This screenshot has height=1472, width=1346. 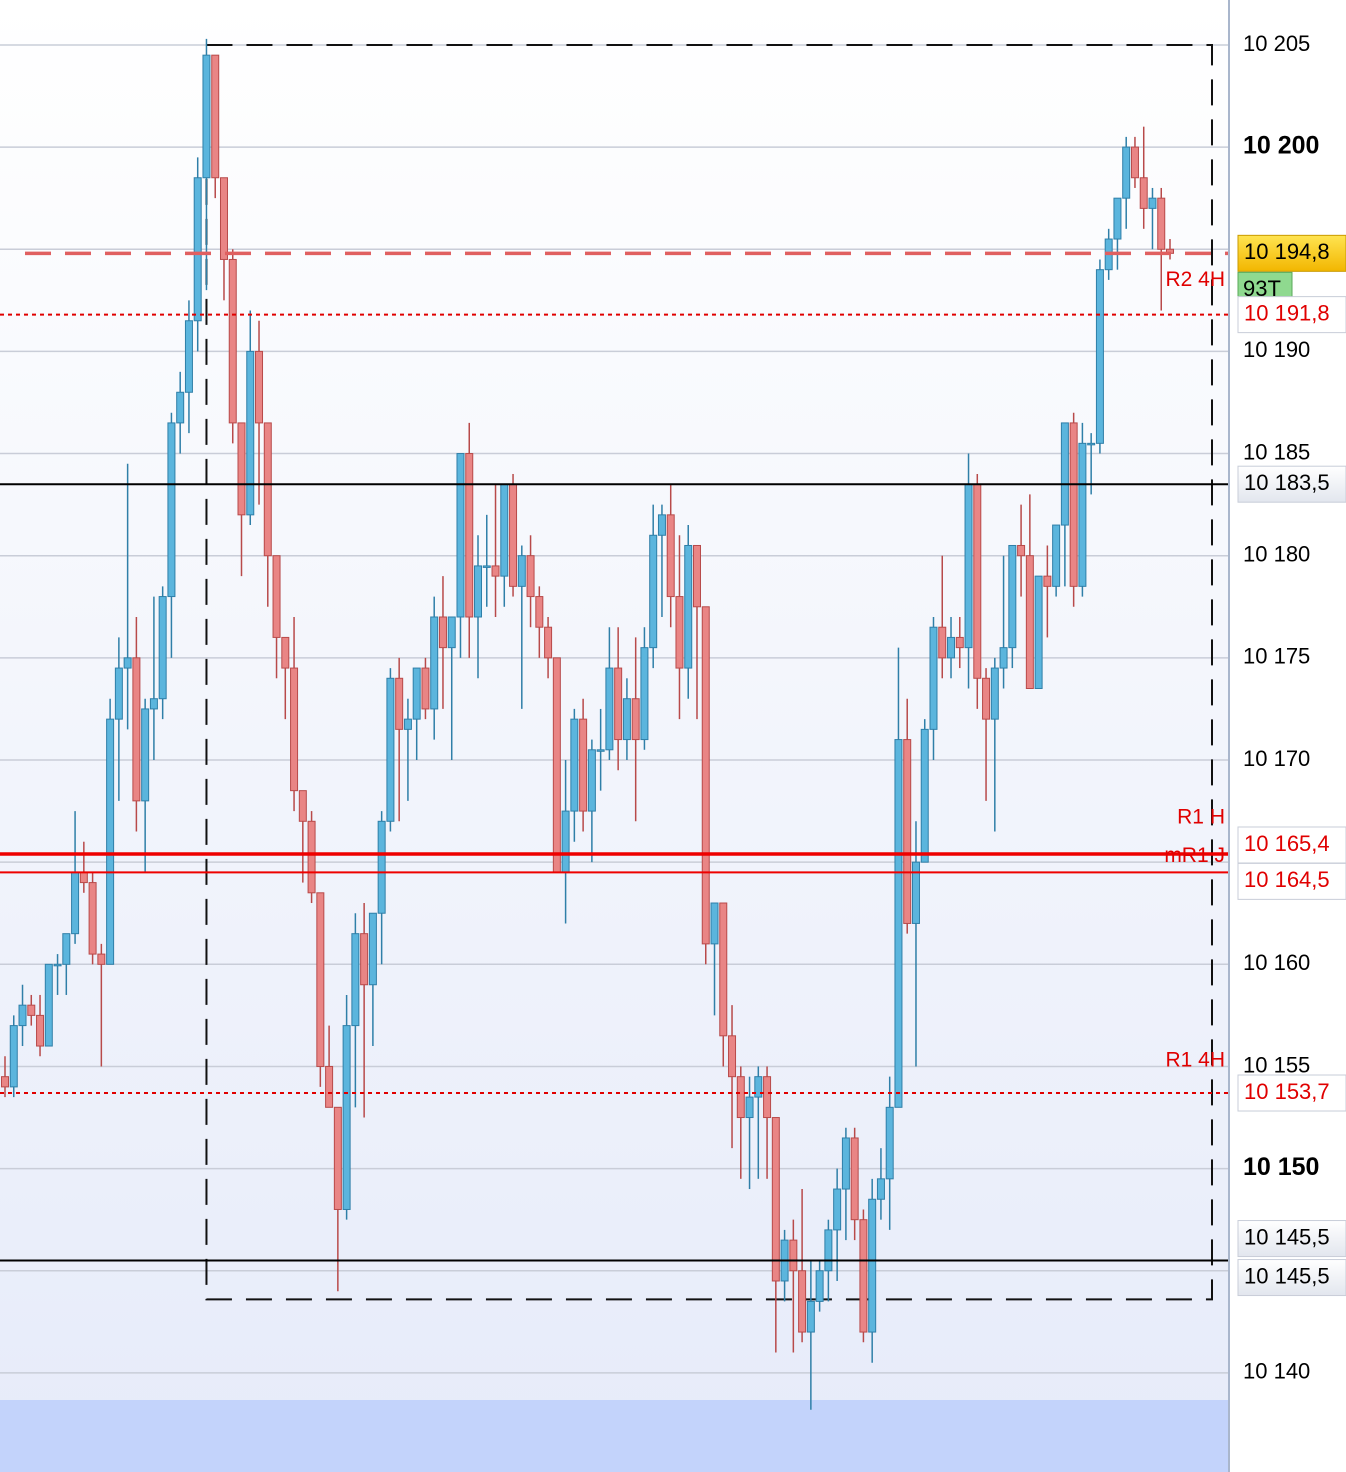 What do you see at coordinates (1276, 43) in the screenshot?
I see `y-tick-label: 10 205` at bounding box center [1276, 43].